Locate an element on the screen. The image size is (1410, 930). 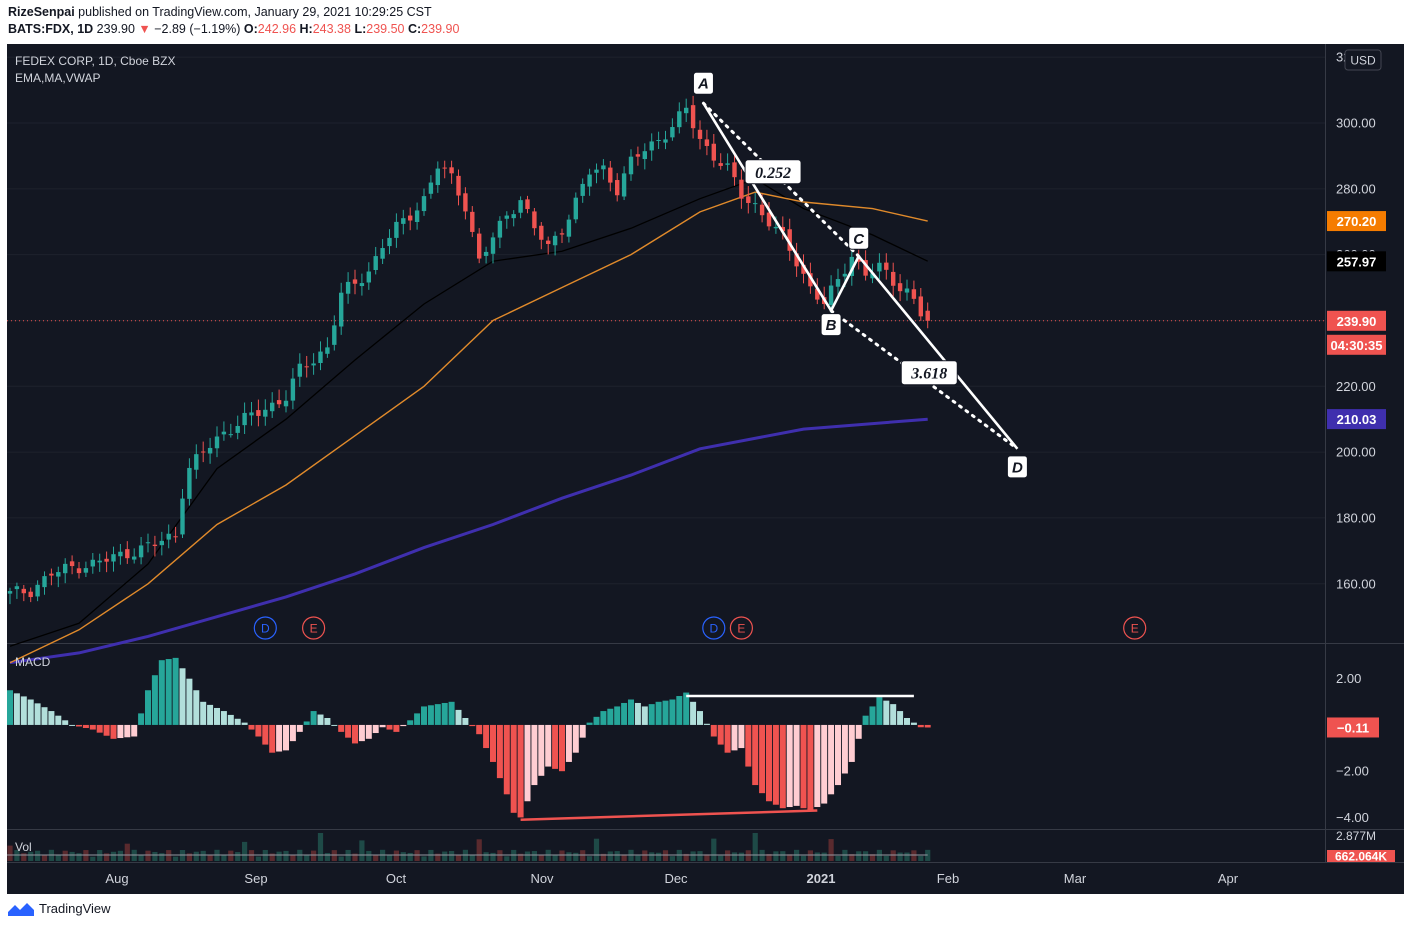
pattern-ratio-2: 3.618 is located at coordinates (929, 373).